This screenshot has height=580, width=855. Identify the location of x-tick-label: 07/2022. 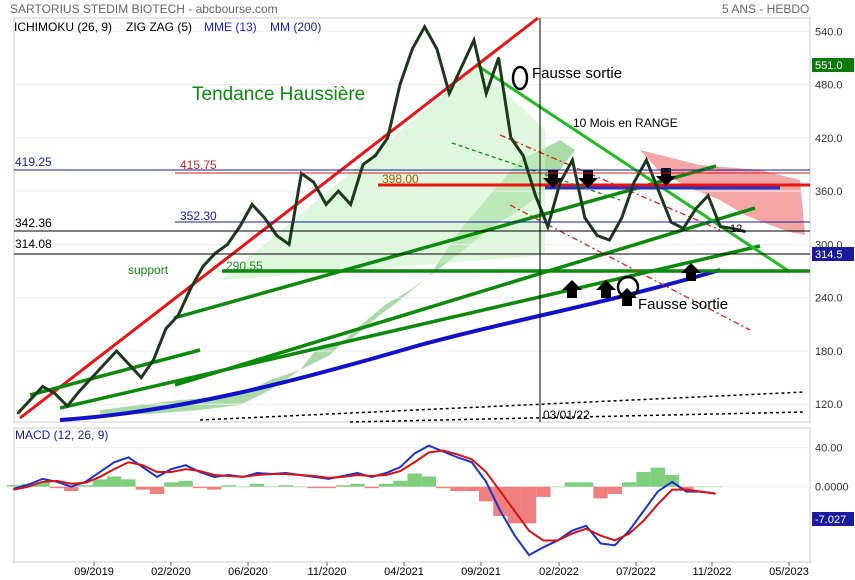
(636, 572).